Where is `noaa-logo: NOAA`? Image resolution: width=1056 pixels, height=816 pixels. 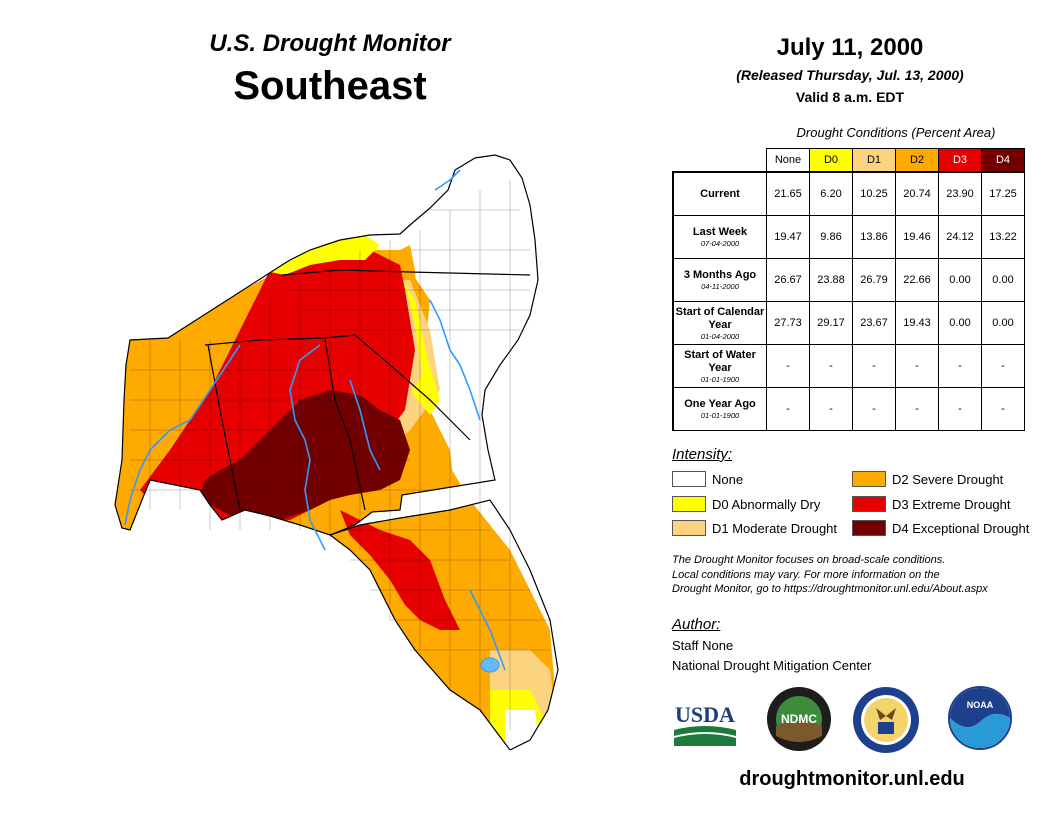 noaa-logo: NOAA is located at coordinates (980, 718).